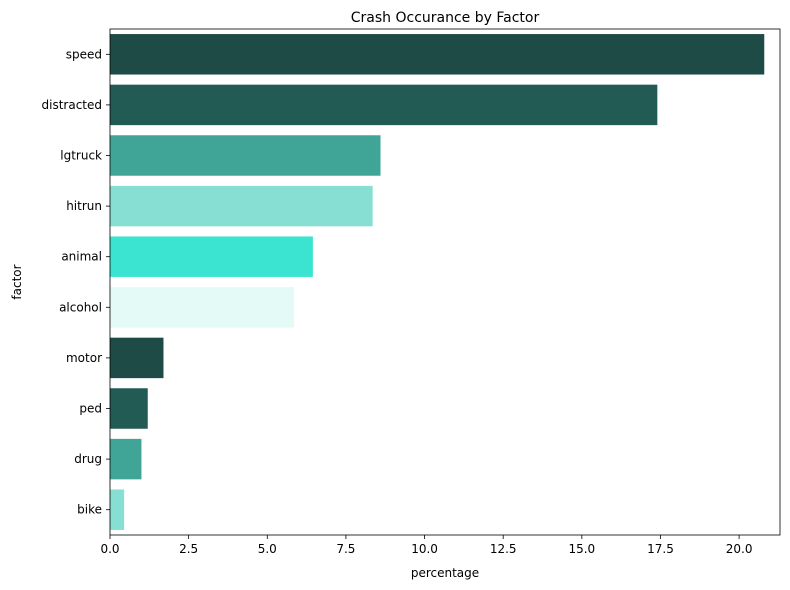 The height and width of the screenshot is (590, 790). I want to click on x-tick-label: 17.5, so click(660, 549).